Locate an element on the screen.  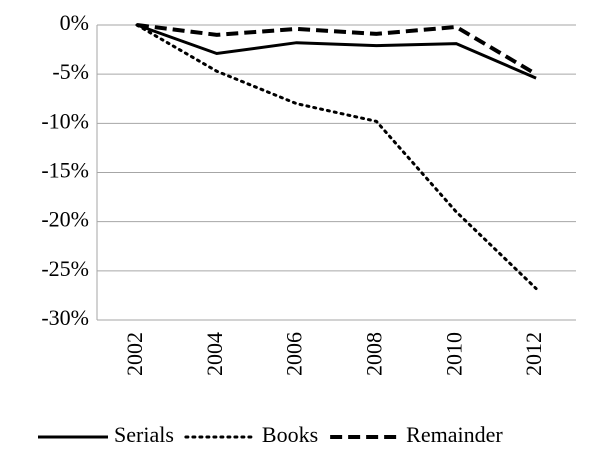
y-tick-label: 0% is located at coordinates (74, 22).